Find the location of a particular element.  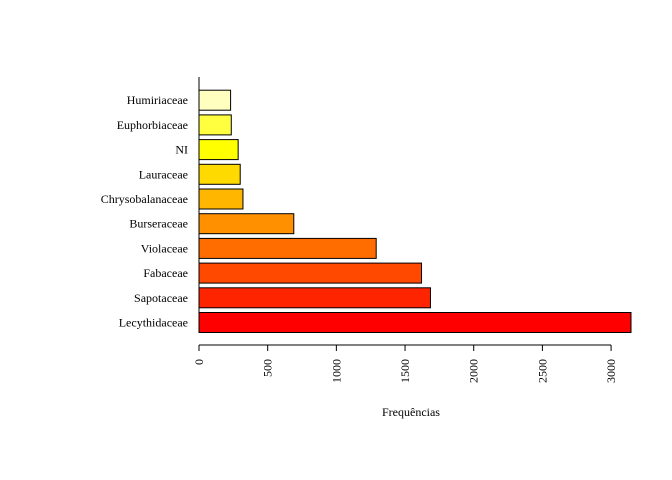

category-label: Chrysobalanaceae is located at coordinates (144, 199).